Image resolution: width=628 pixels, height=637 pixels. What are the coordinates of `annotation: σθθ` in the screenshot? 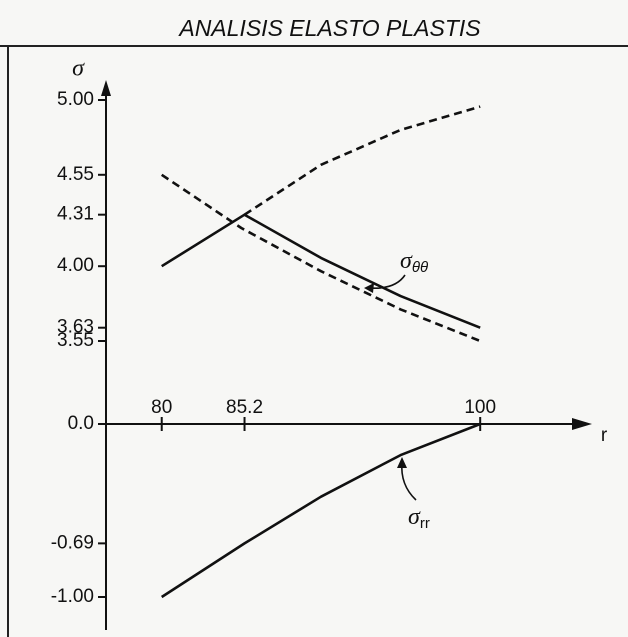 It's located at (414, 262).